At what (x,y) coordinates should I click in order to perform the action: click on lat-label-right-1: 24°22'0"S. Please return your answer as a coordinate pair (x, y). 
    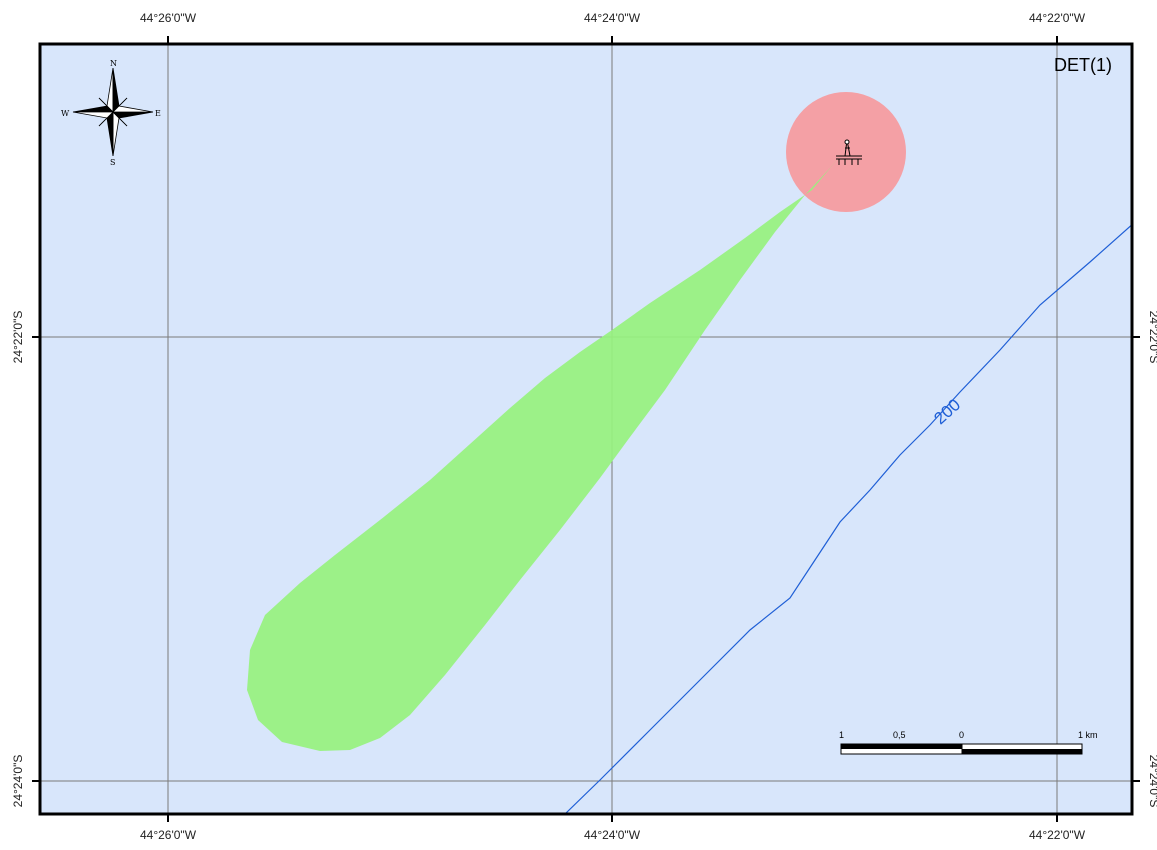
    Looking at the image, I should click on (1152, 337).